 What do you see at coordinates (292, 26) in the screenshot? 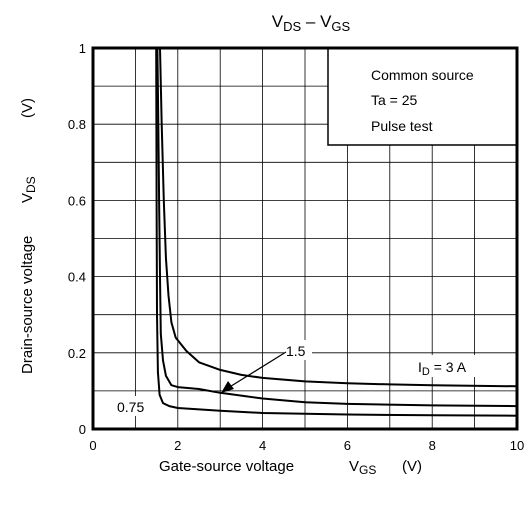
I see `title-sub1: DS` at bounding box center [292, 26].